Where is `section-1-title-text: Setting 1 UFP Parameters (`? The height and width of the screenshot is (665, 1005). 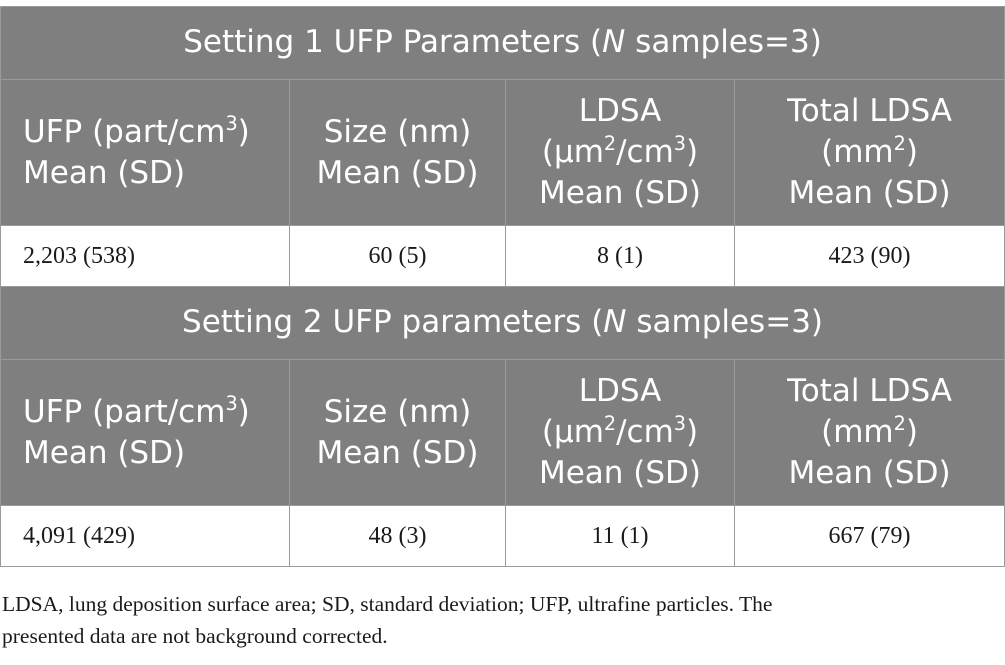 section-1-title-text: Setting 1 UFP Parameters ( is located at coordinates (393, 42).